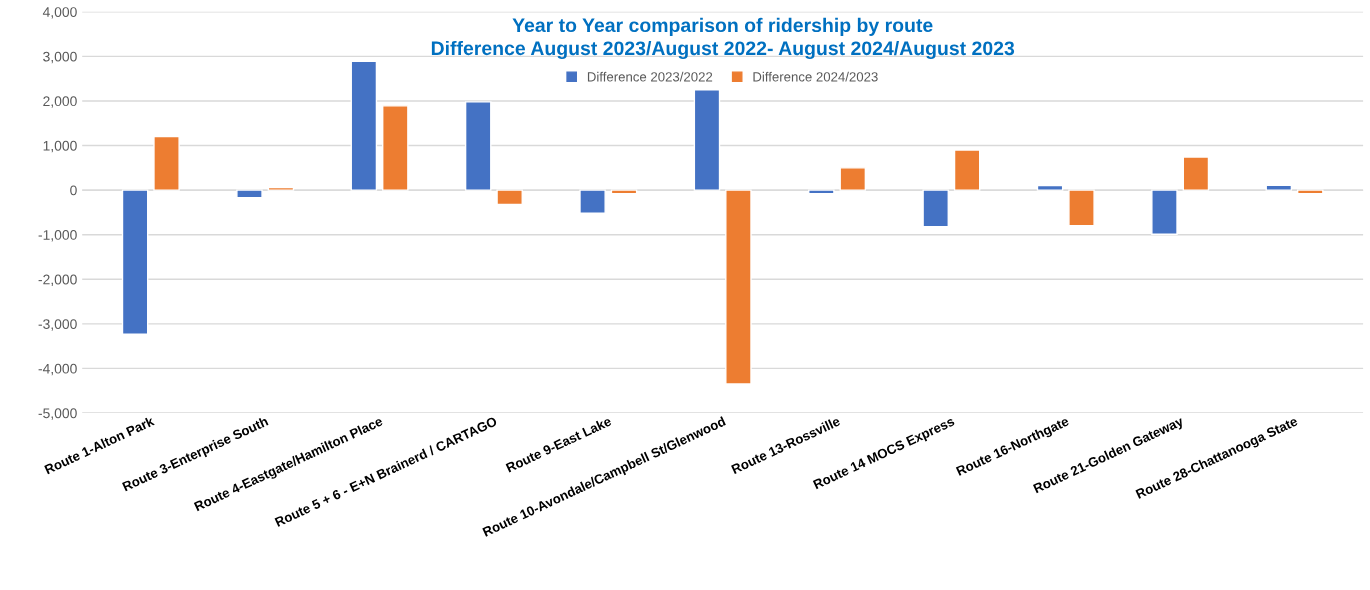  I want to click on y-tick-label: -3,000, so click(57, 325).